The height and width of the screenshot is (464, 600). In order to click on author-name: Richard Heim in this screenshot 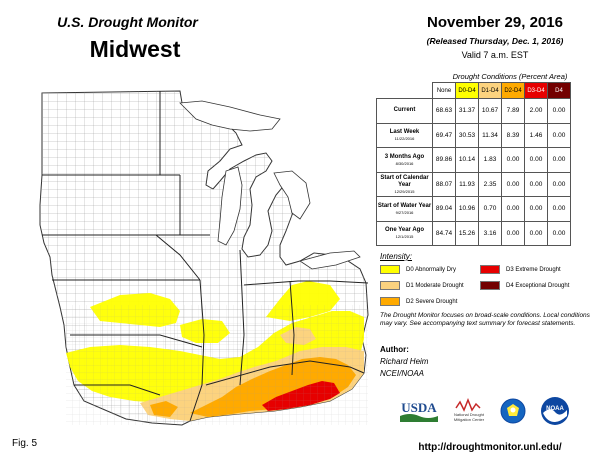, I will do `click(404, 361)`.